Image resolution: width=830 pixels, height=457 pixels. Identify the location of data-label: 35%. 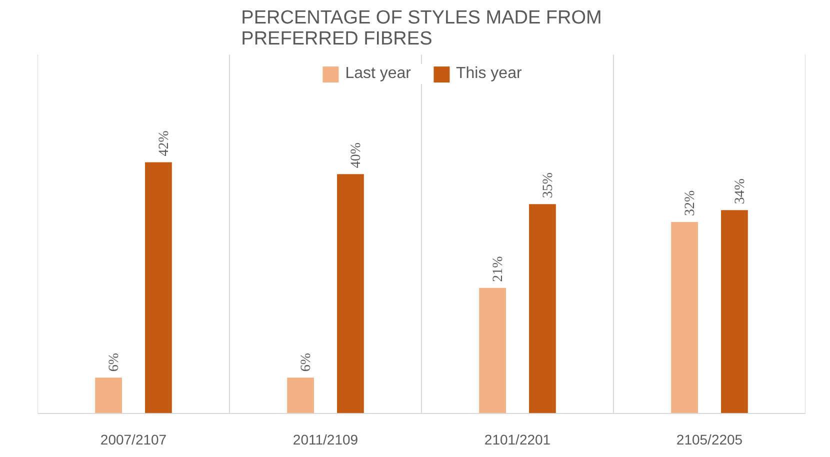
(548, 185).